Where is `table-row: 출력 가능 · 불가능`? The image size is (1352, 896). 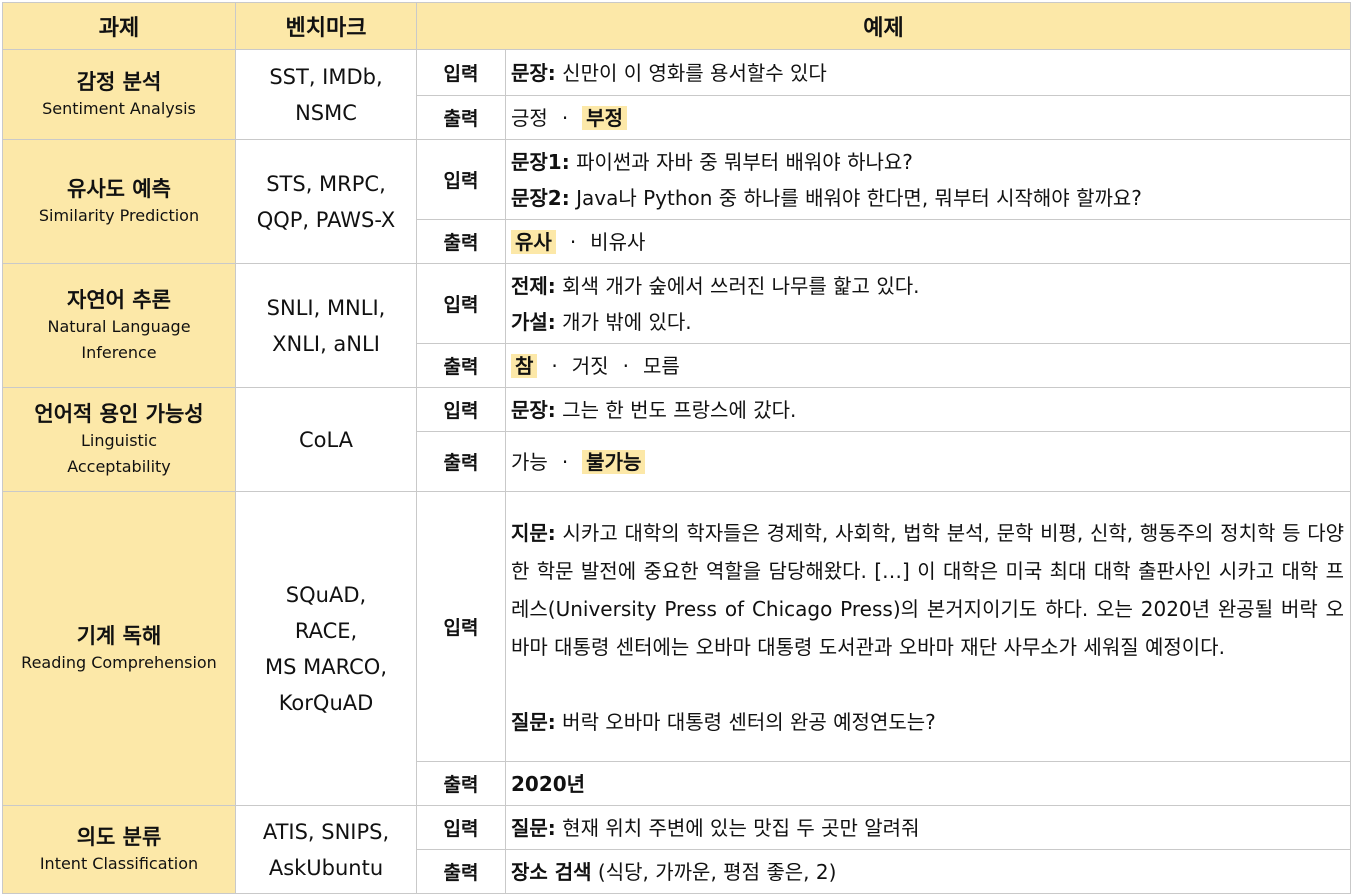
table-row: 출력 가능 · 불가능 is located at coordinates (677, 461).